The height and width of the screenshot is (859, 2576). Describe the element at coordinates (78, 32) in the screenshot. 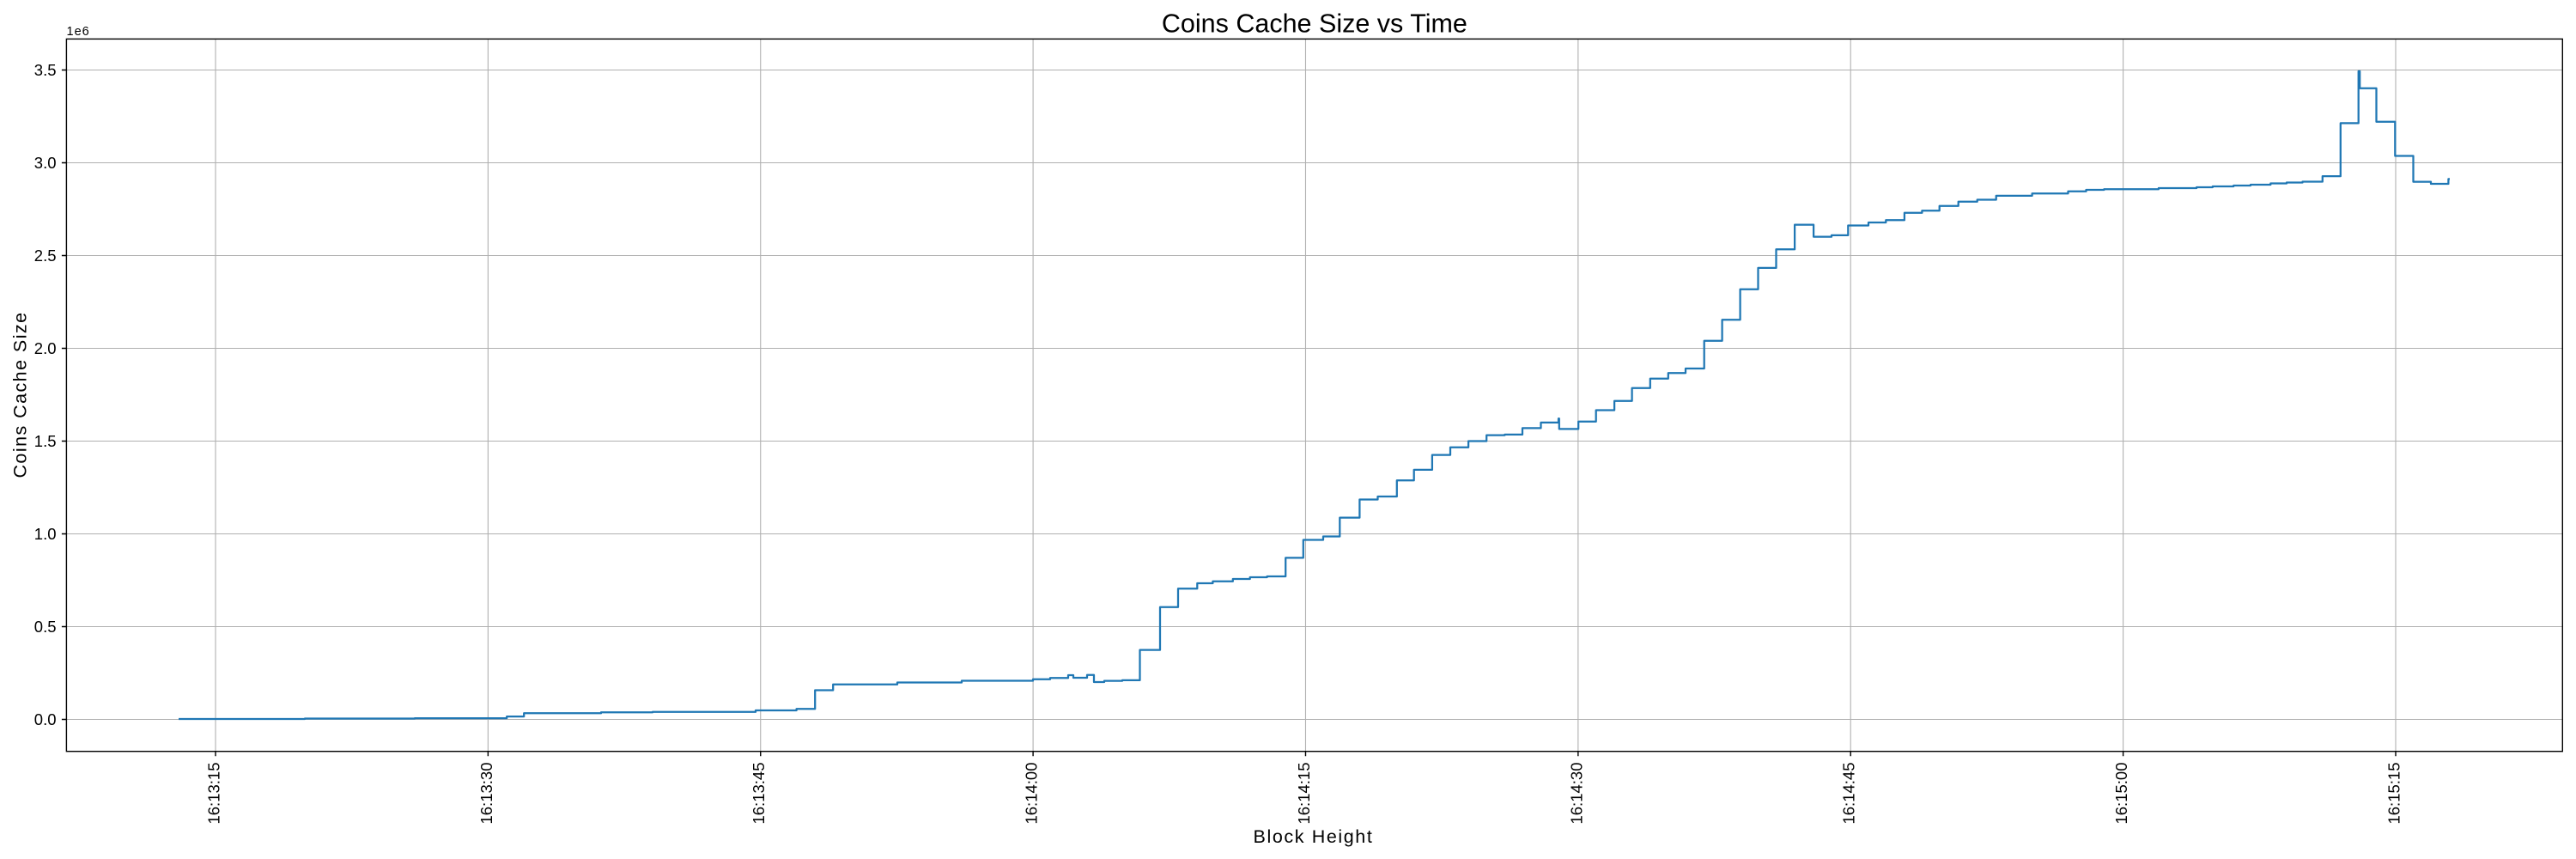

I see `svg-text: 1e6` at that location.